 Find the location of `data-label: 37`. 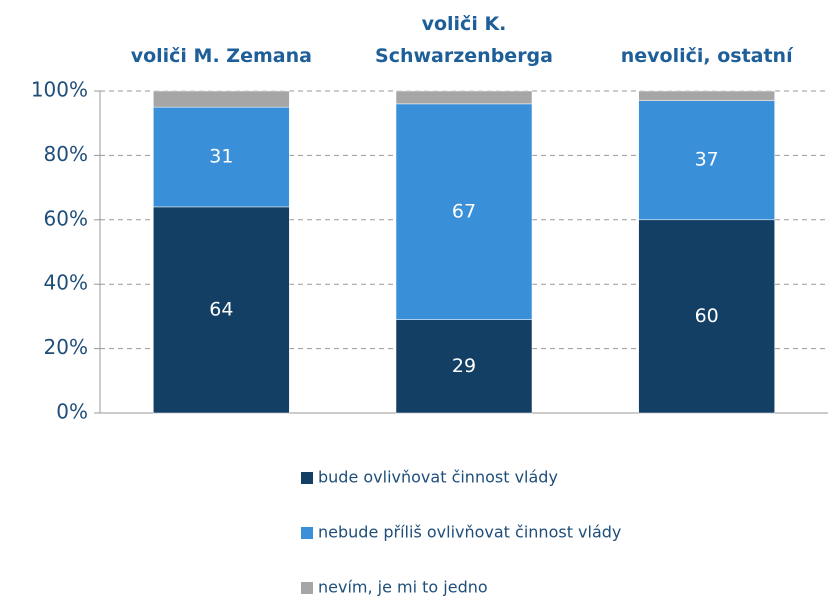

data-label: 37 is located at coordinates (707, 160).